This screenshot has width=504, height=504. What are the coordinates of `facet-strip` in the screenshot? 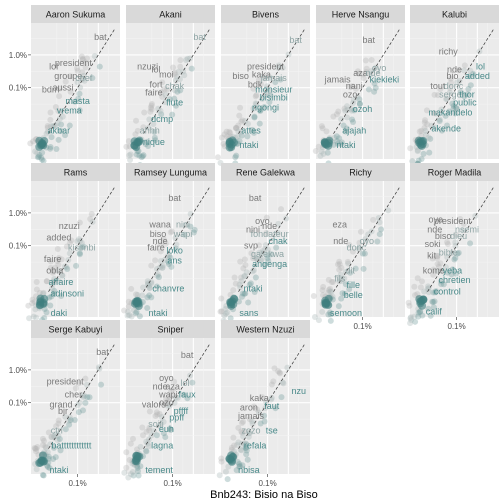 It's located at (360, 14).